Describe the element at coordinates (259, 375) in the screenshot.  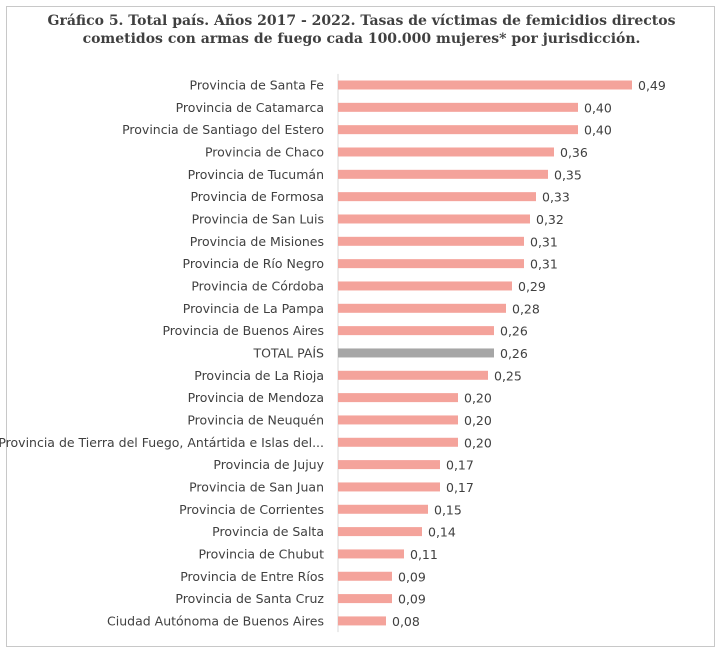
I see `category-label: Provincia de La Rioja` at that location.